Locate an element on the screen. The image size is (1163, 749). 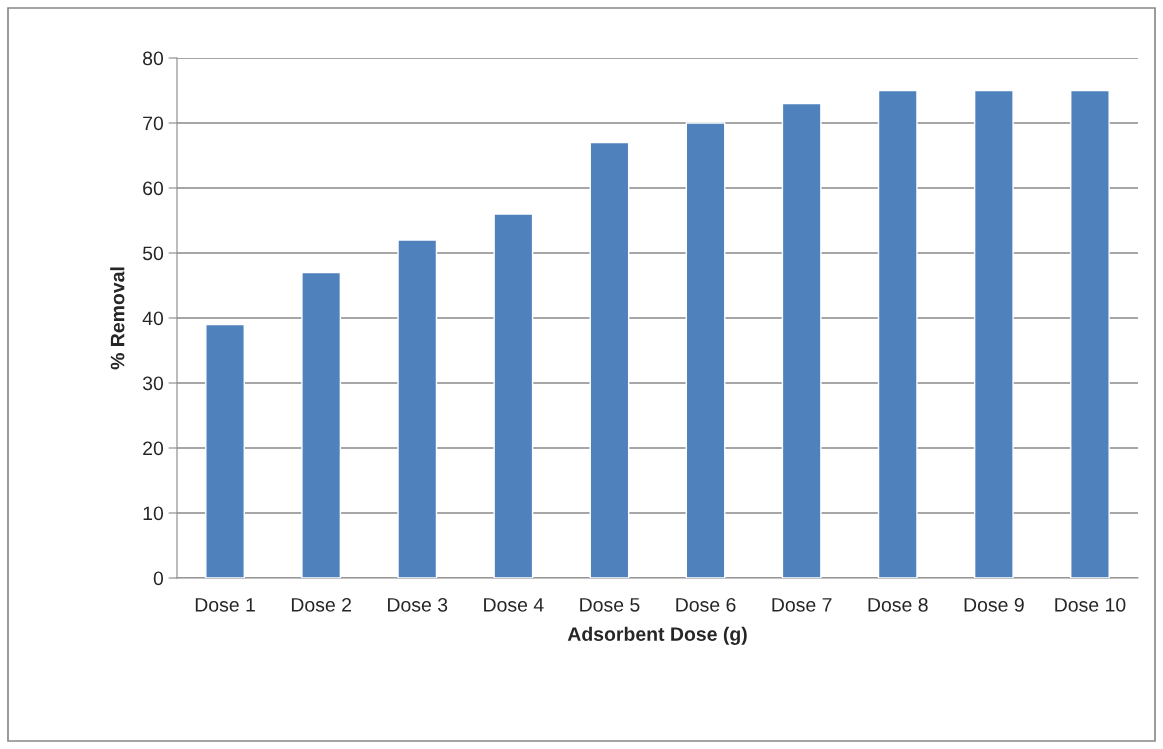
y-tick-label: 60 is located at coordinates (153, 188).